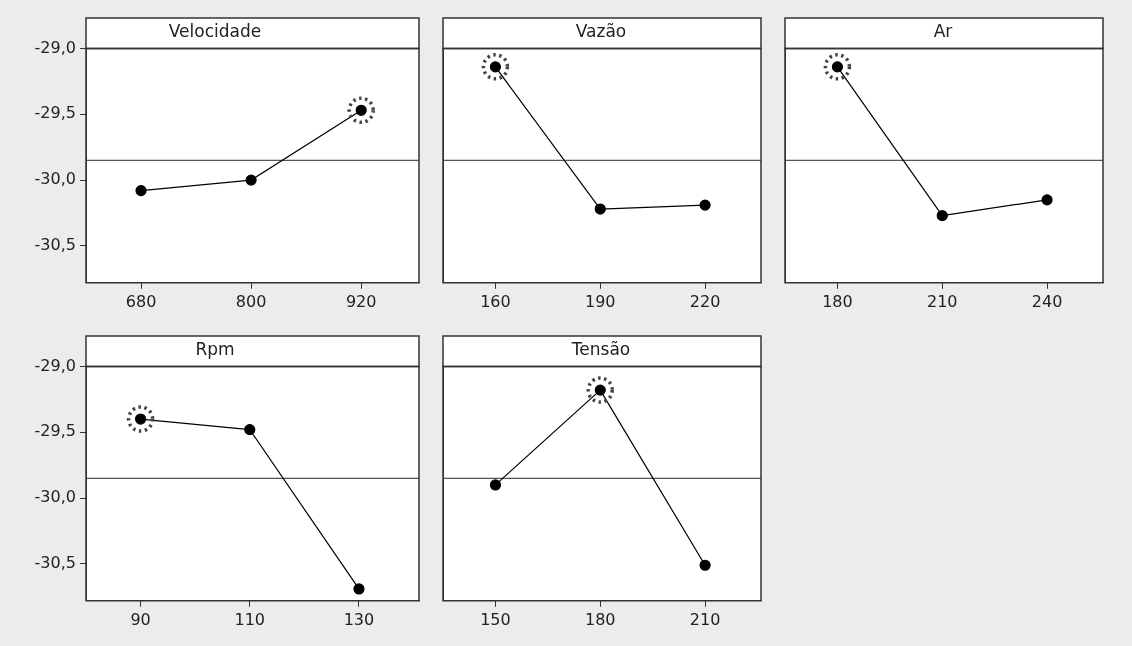  Describe the element at coordinates (1047, 301) in the screenshot. I see `x-tick-label: 240` at that location.